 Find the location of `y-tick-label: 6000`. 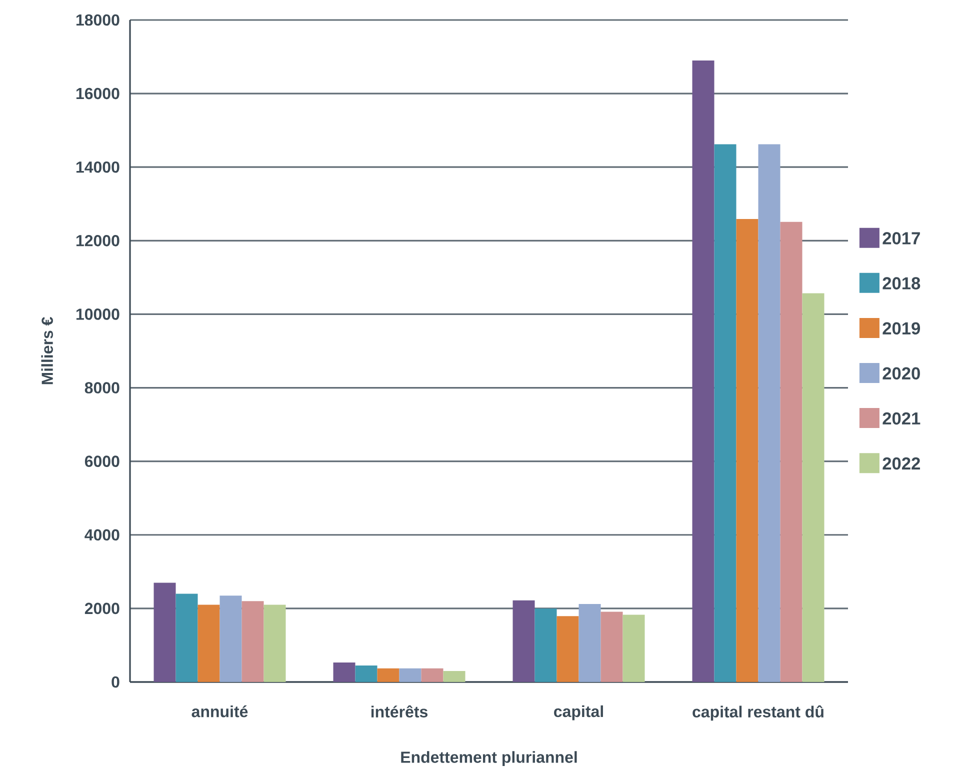

y-tick-label: 6000 is located at coordinates (102, 461).